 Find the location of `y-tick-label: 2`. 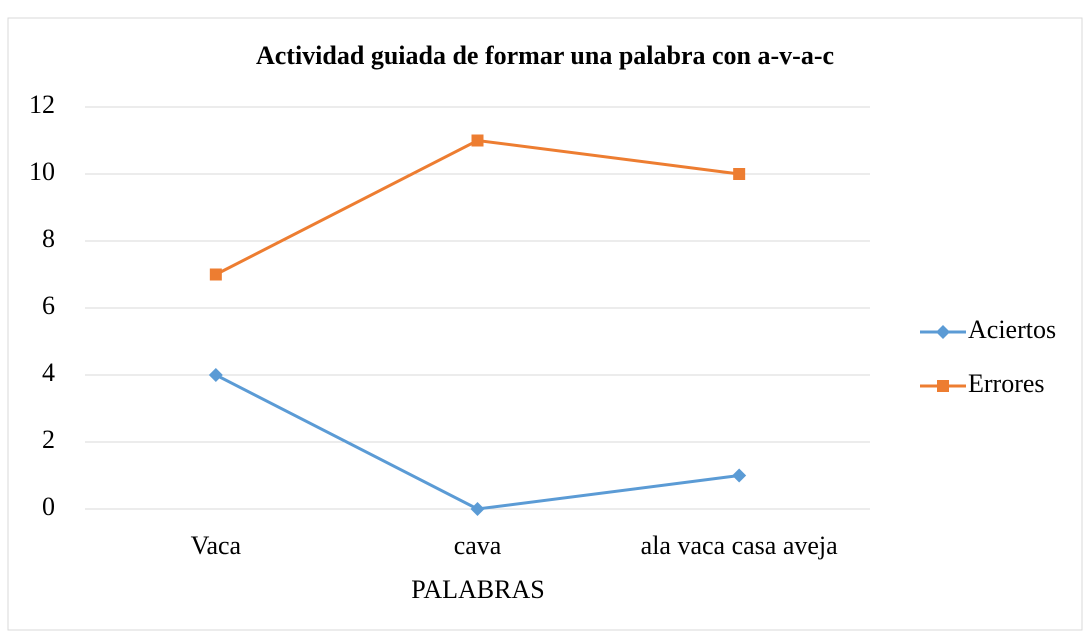

y-tick-label: 2 is located at coordinates (48, 439).